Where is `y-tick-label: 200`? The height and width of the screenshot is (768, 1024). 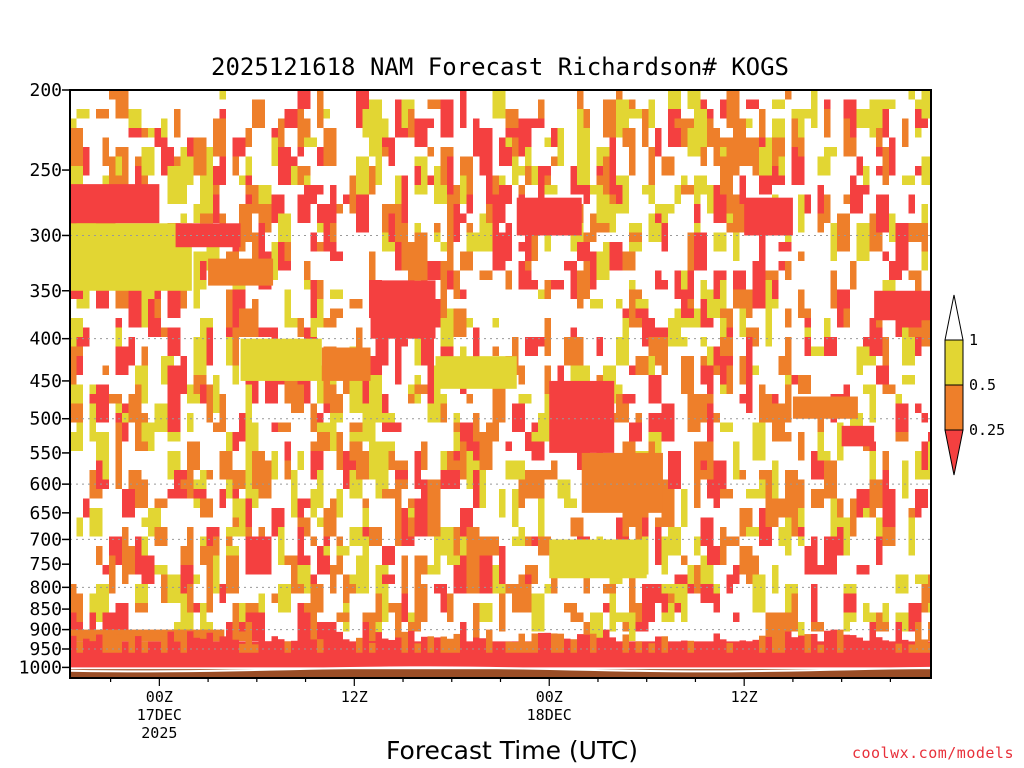 y-tick-label: 200 is located at coordinates (45, 90).